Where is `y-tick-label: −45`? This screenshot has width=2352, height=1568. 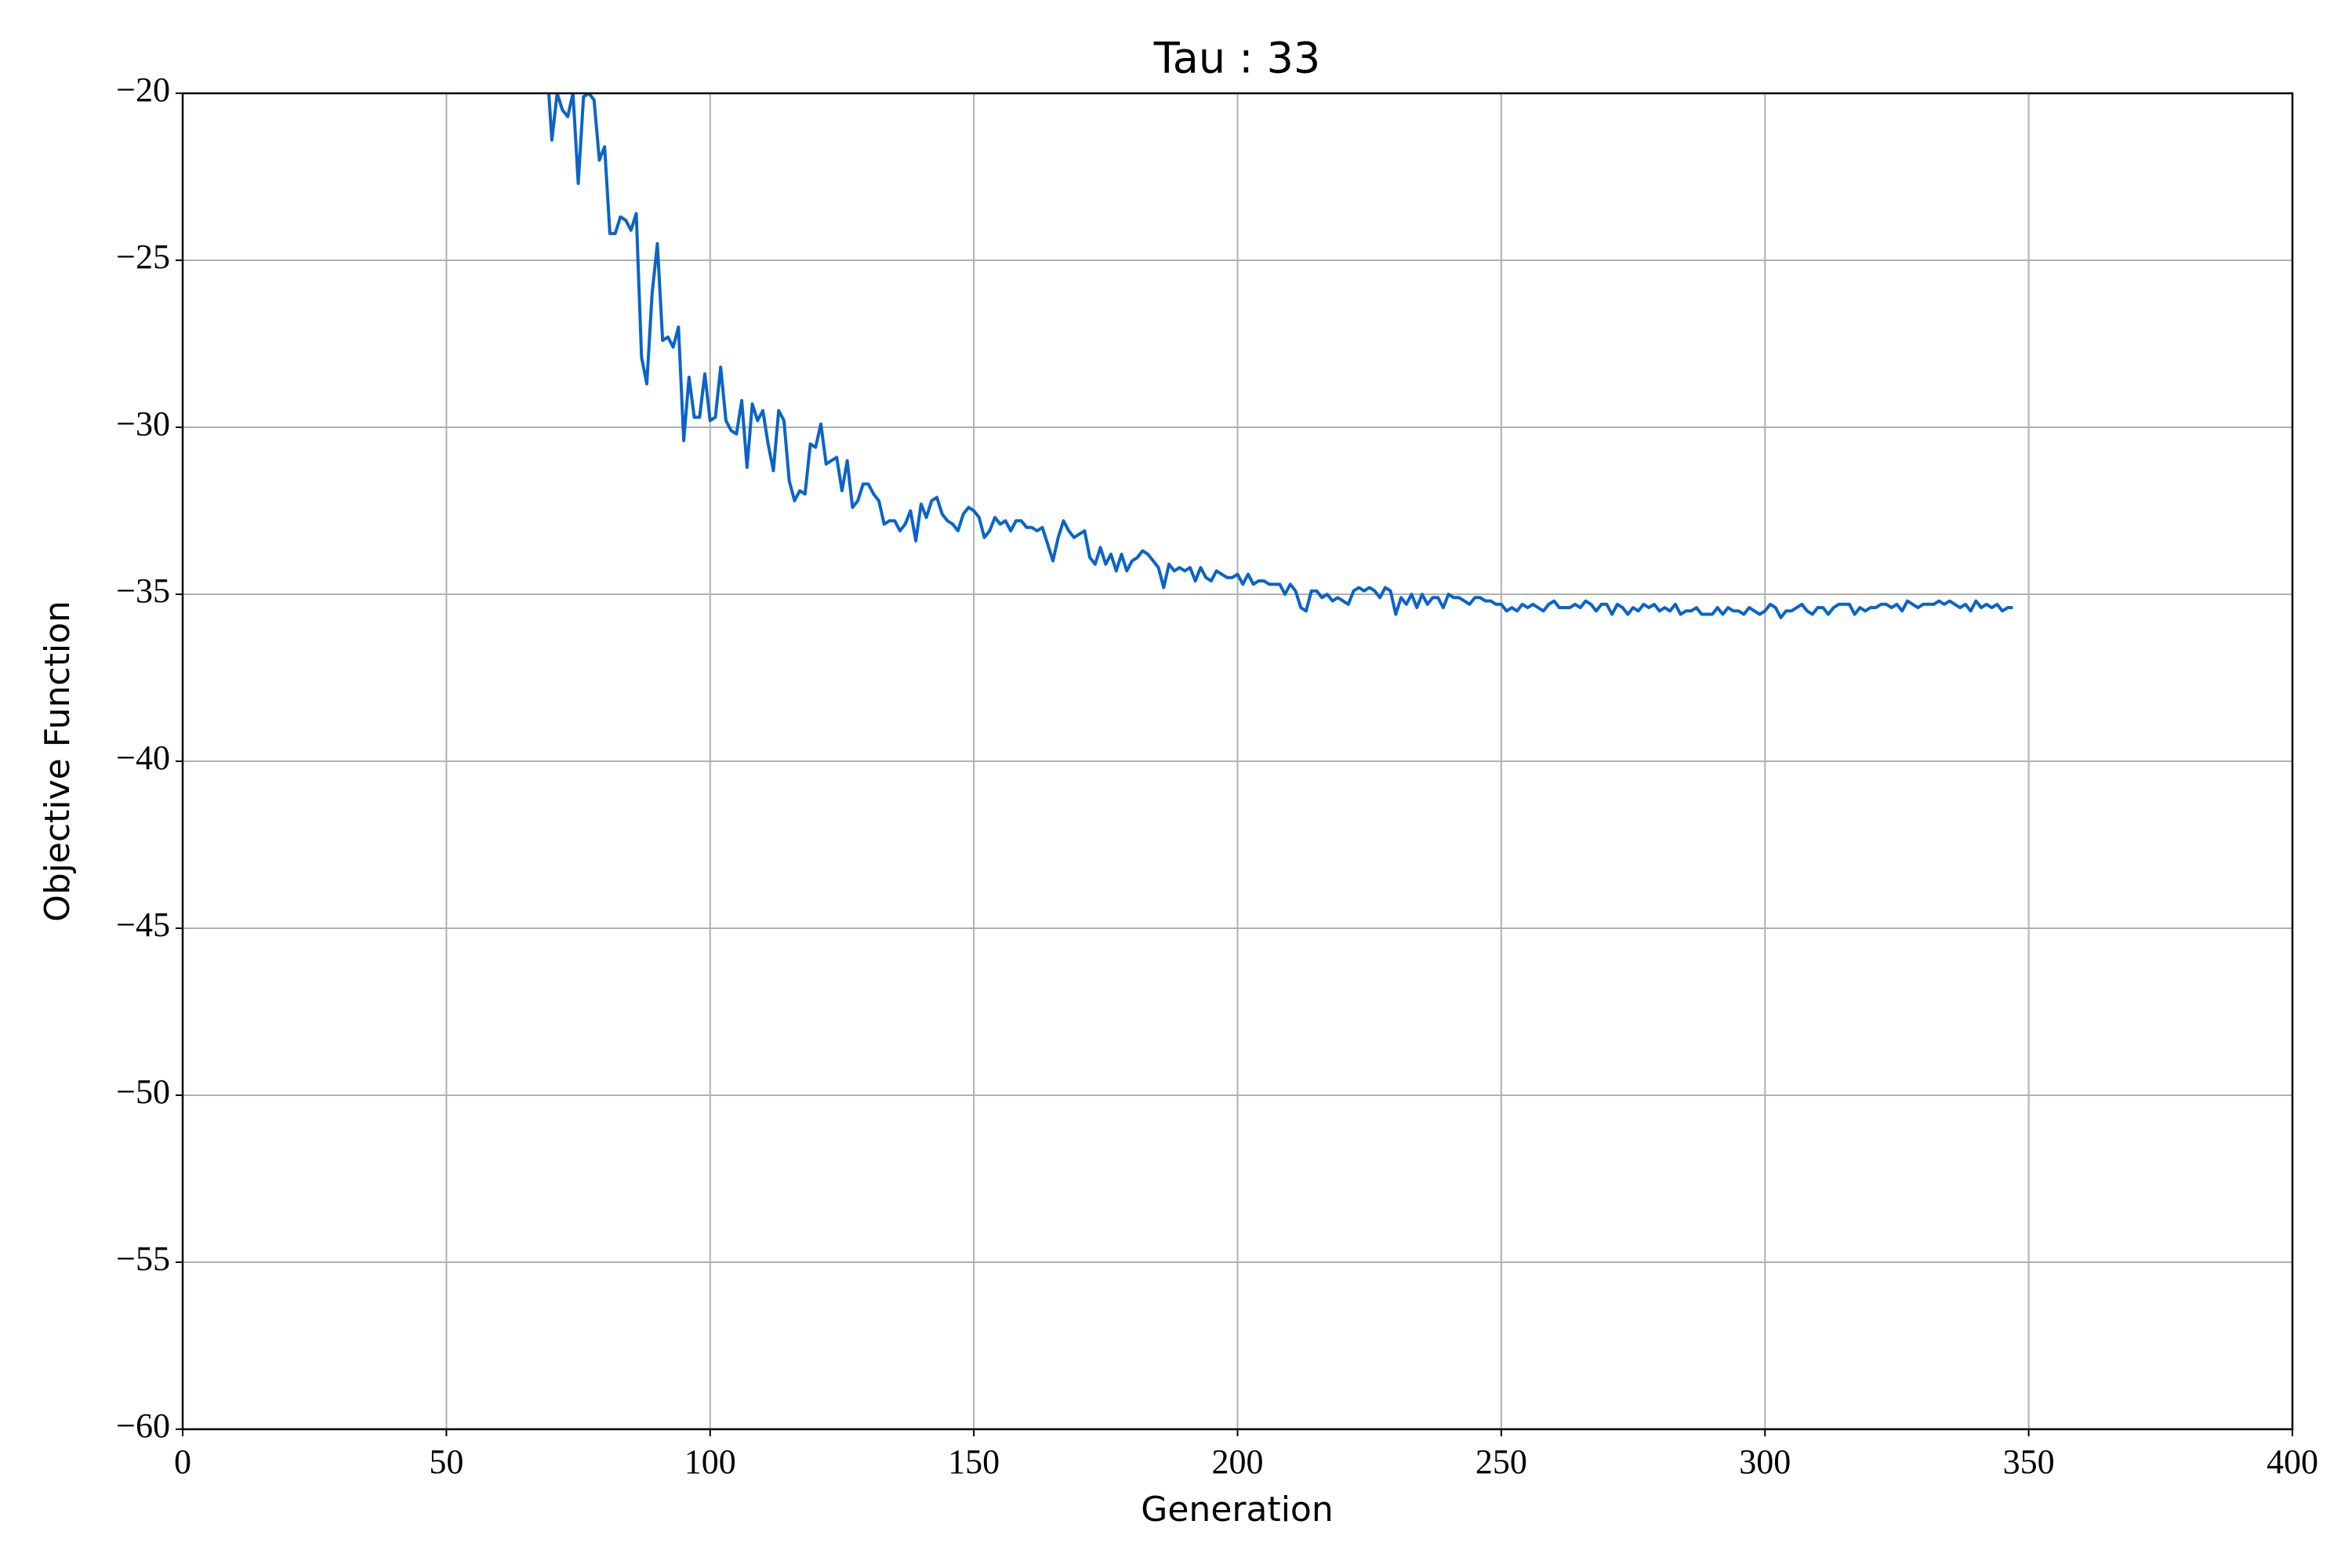
y-tick-label: −45 is located at coordinates (143, 925).